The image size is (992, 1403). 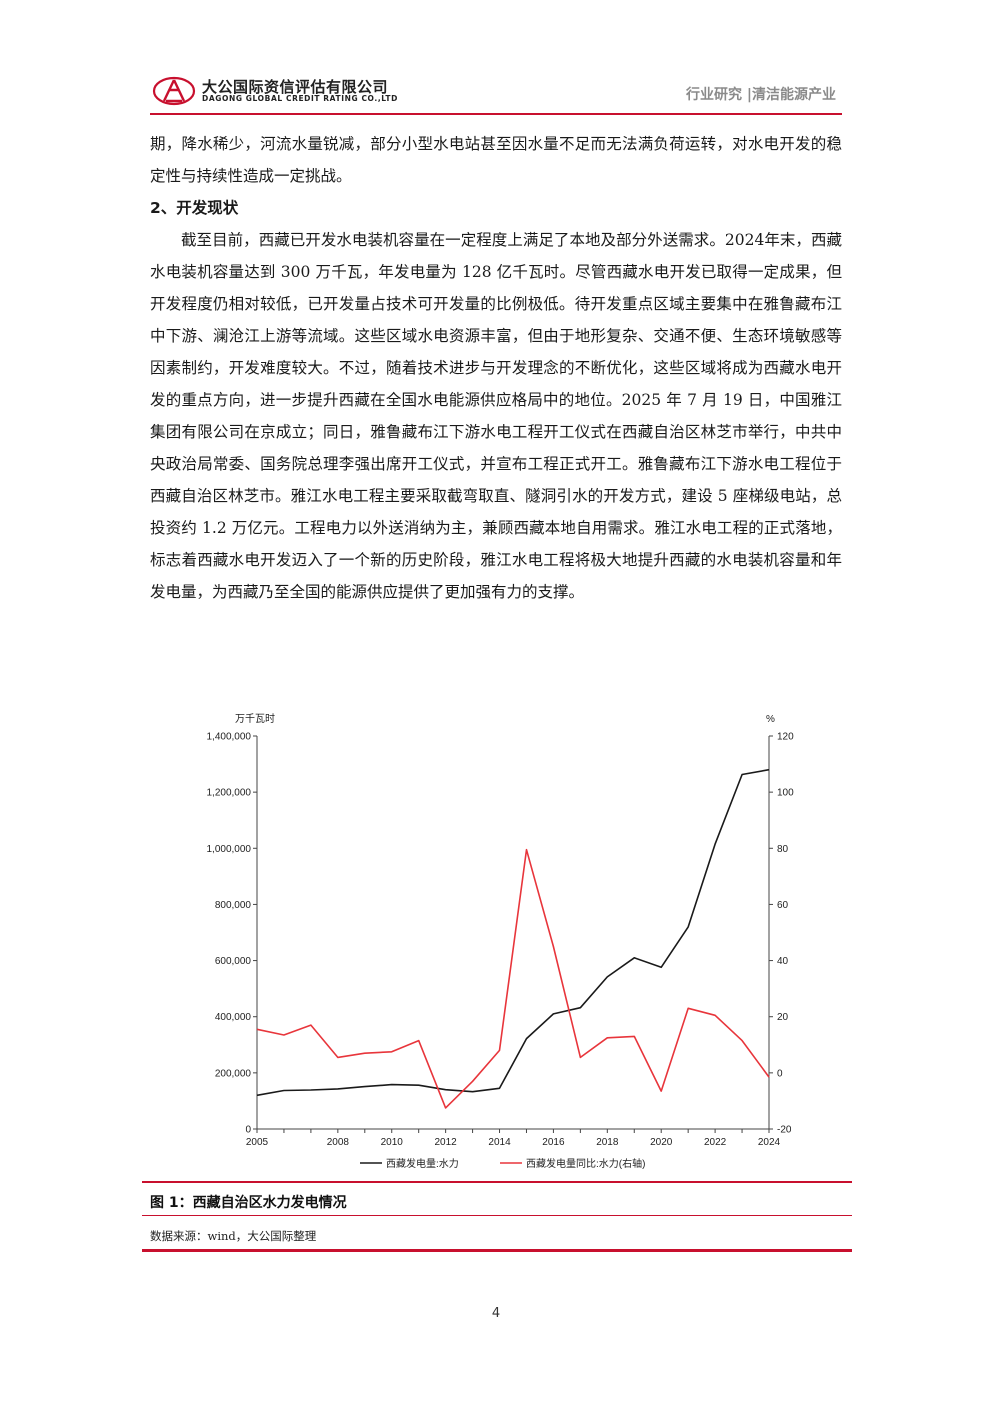 I want to click on dagong-logo-icon, so click(x=174, y=91).